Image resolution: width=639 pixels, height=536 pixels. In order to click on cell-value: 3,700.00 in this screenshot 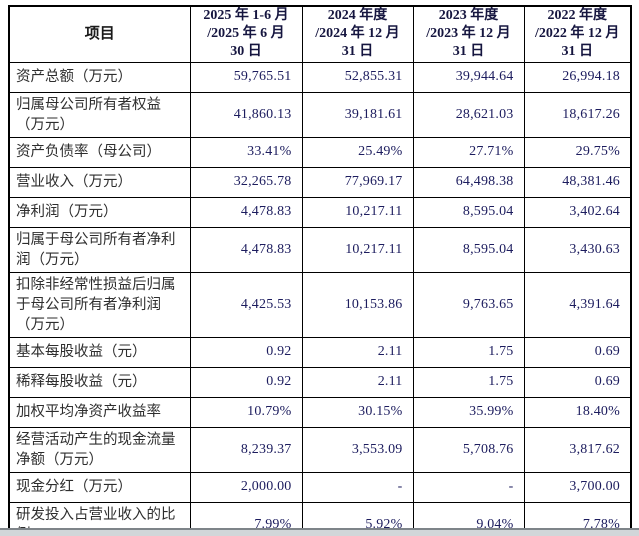, I will do `click(577, 487)`.